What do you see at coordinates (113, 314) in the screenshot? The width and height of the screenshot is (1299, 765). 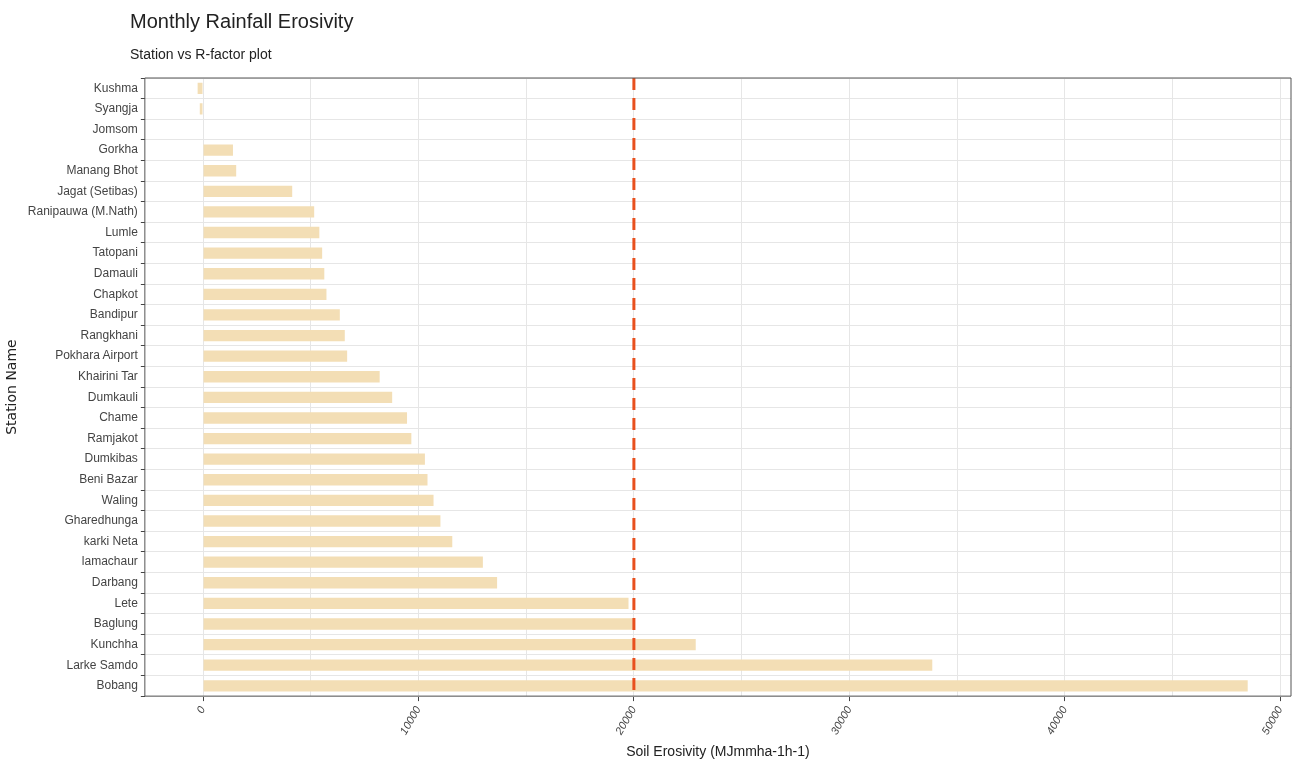 I see `y-tick-label: Bandipur` at bounding box center [113, 314].